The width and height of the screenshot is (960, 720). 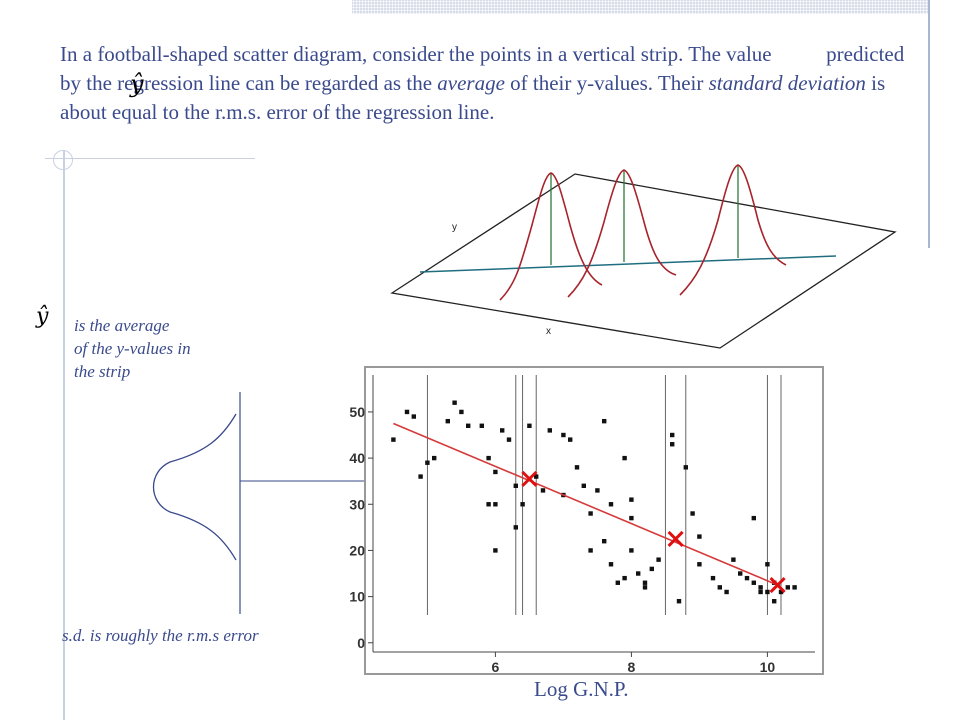 I want to click on decorative-vertical-rule-right, so click(x=929, y=124).